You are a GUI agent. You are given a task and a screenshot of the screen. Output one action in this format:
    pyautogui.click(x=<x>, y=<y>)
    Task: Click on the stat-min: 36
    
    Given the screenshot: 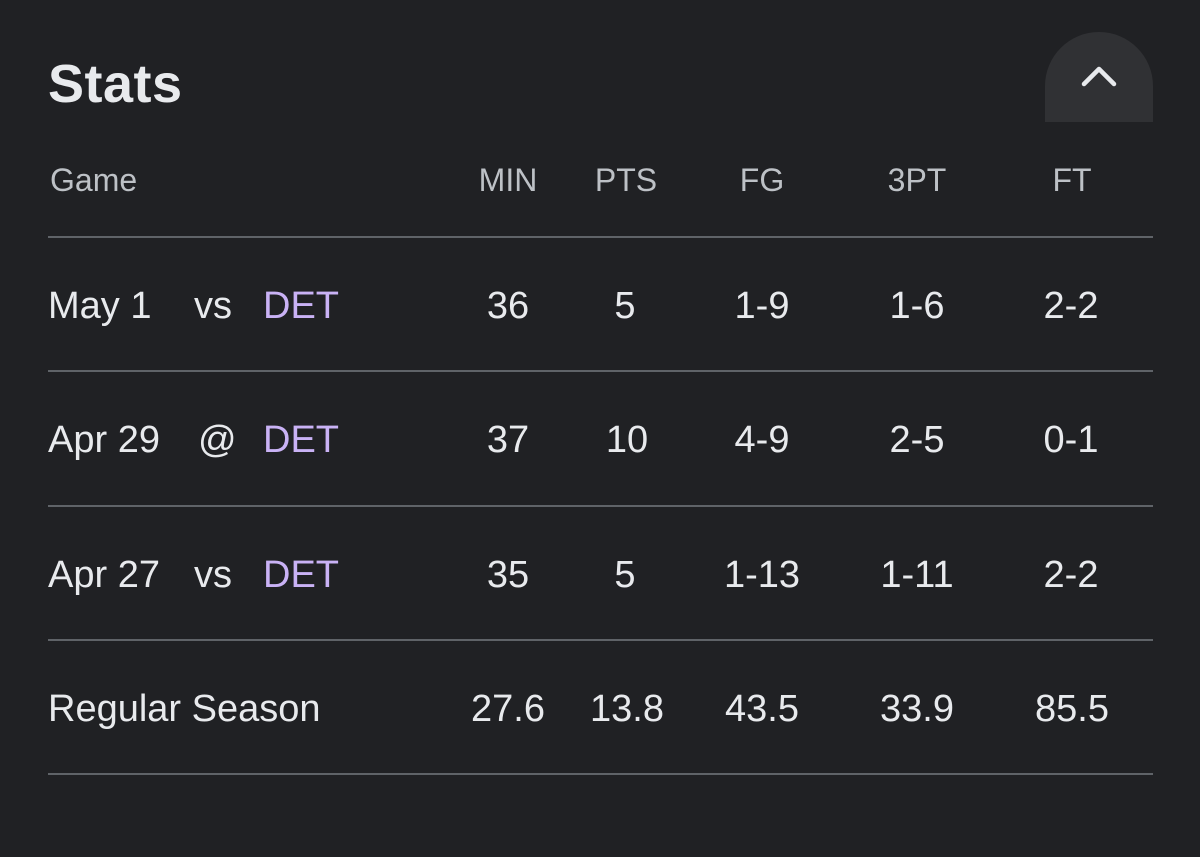 What is the action you would take?
    pyautogui.click(x=508, y=306)
    